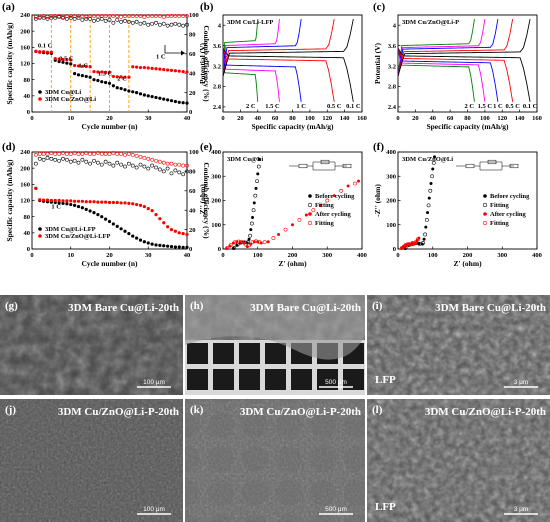  I want to click on x-tick-label: 400, so click(537, 255).